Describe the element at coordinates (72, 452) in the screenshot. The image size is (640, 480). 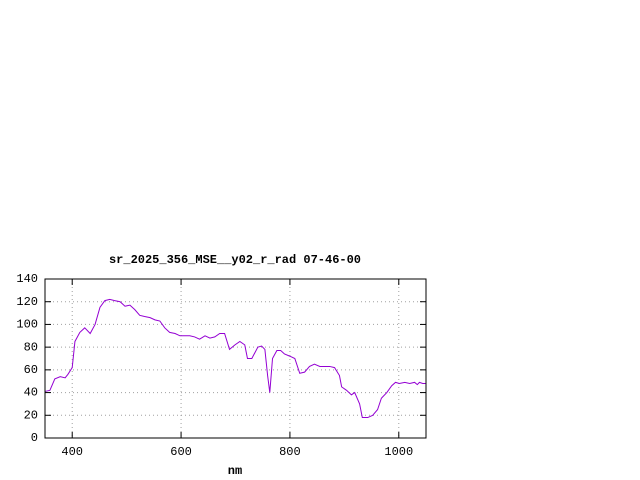
I see `x-tick-label: 400` at that location.